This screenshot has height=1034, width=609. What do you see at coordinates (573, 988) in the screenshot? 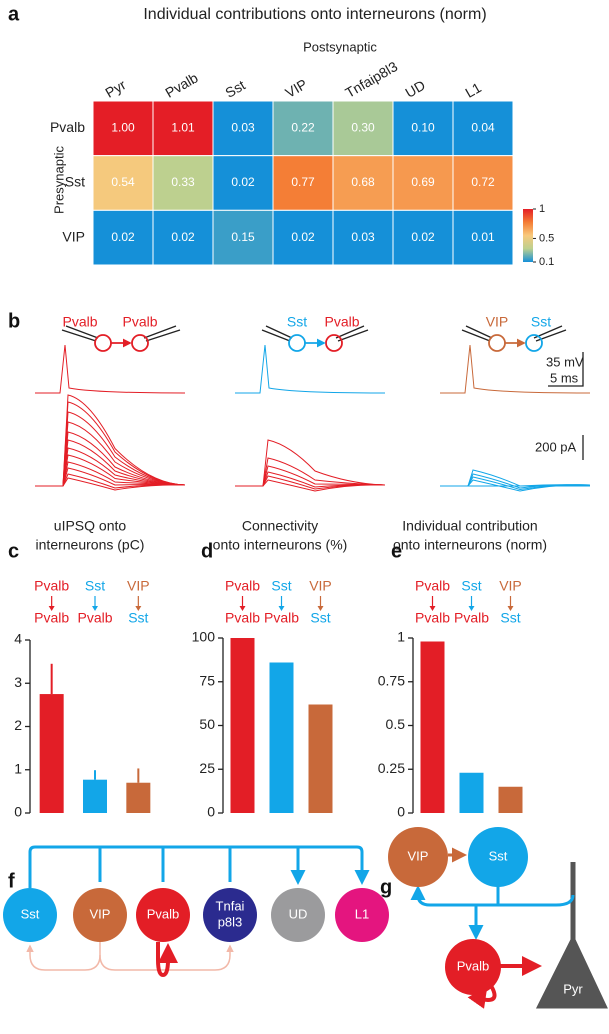
I see `node-label: Pyr` at bounding box center [573, 988].